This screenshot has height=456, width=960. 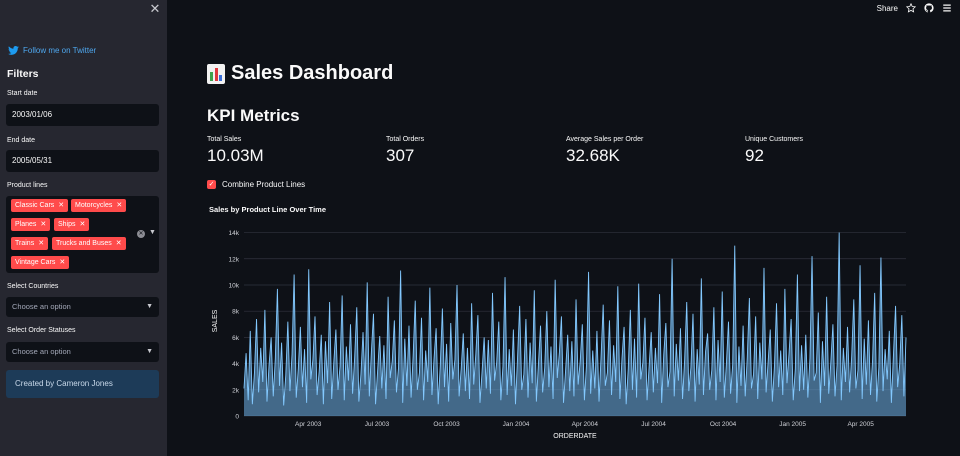 I want to click on tag-vintage-cars: Vintage Cars ✕, so click(x=40, y=262).